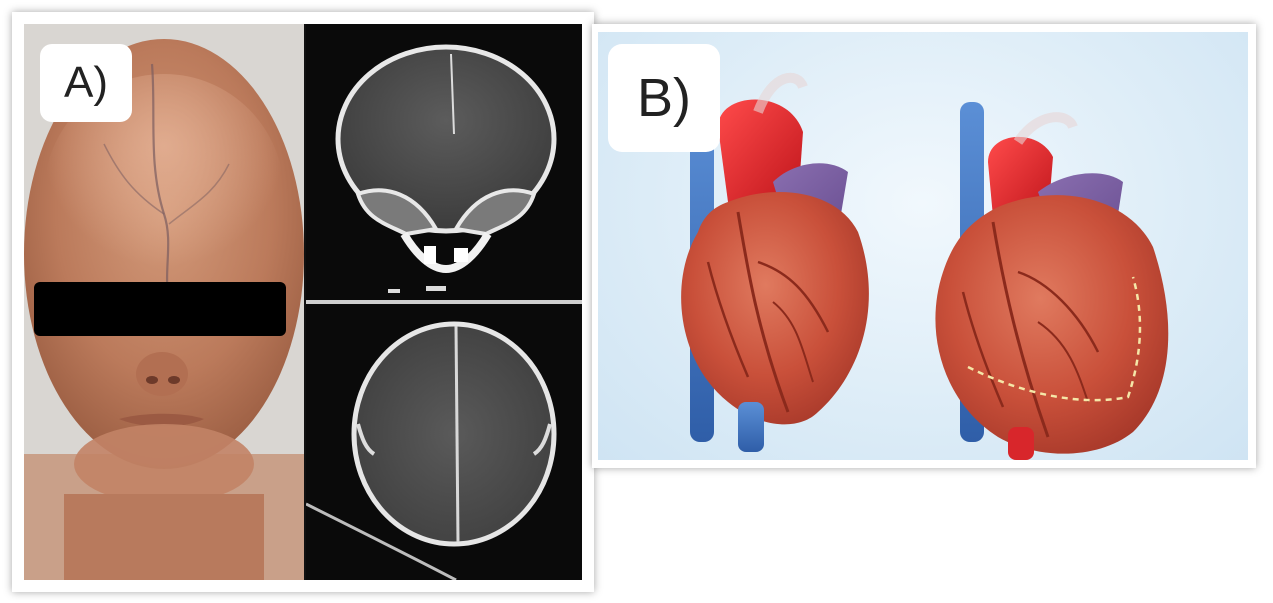  What do you see at coordinates (160, 309) in the screenshot?
I see `censor-bar` at bounding box center [160, 309].